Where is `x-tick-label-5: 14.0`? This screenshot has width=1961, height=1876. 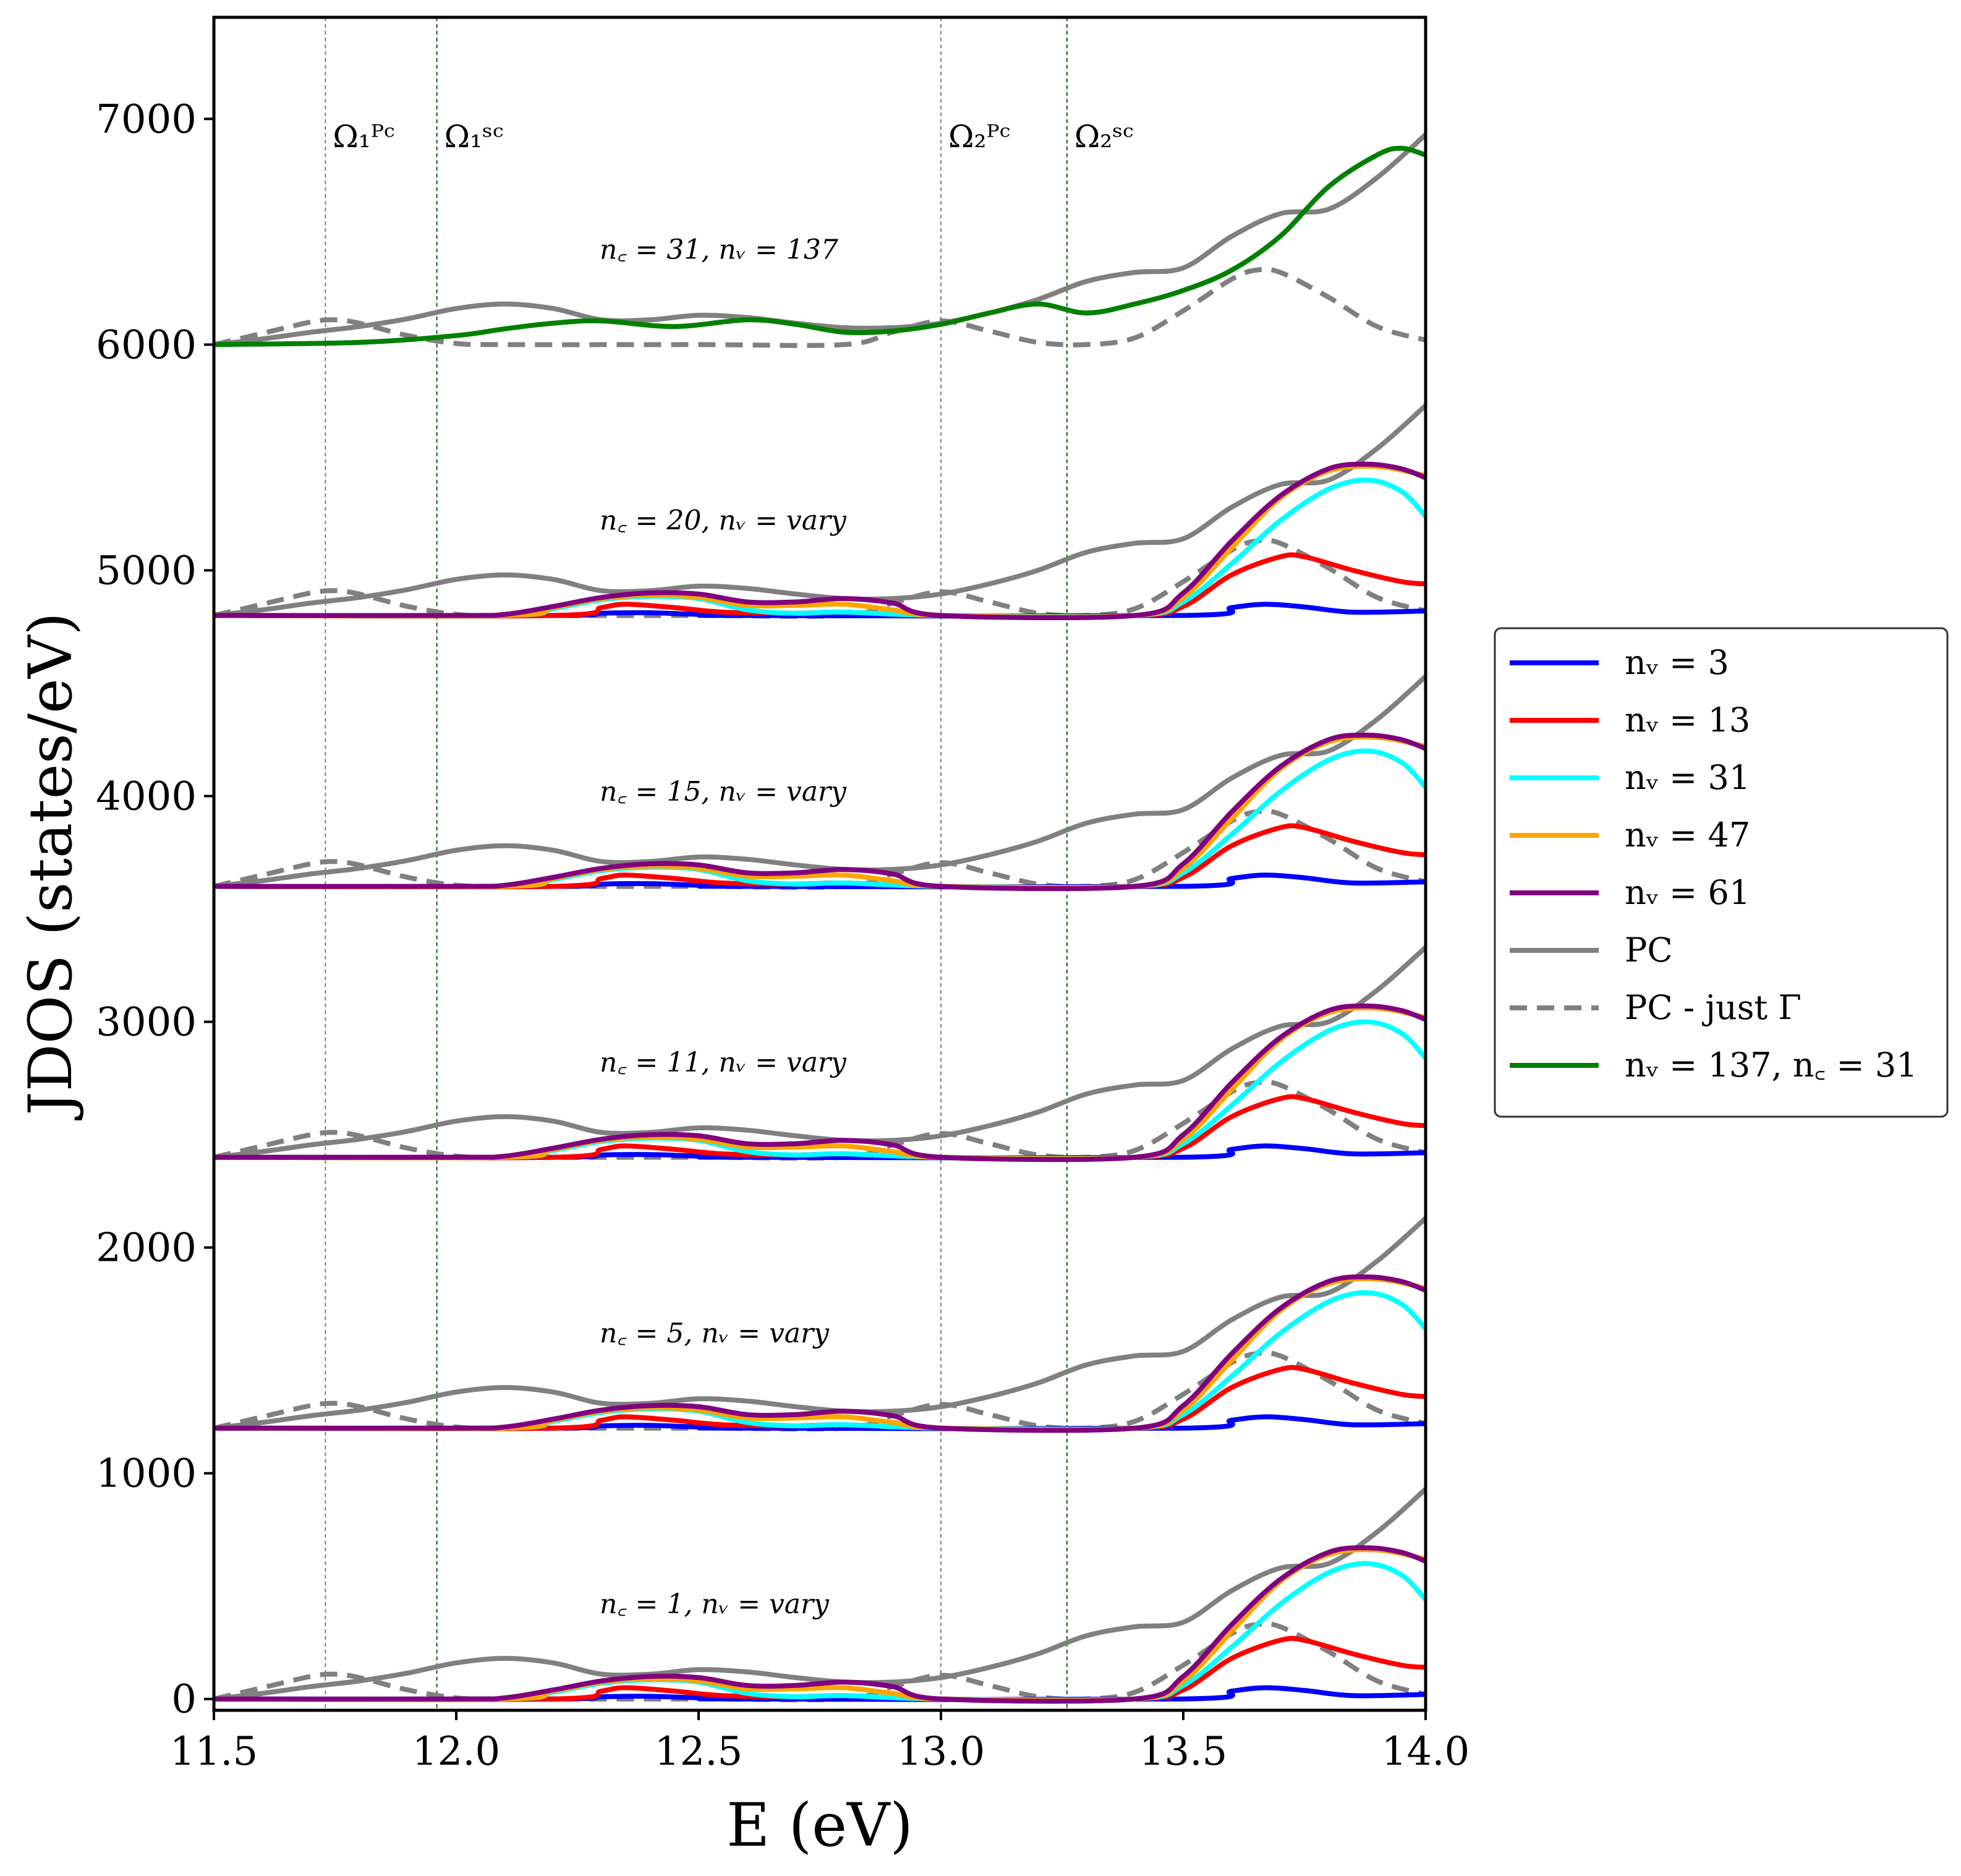 x-tick-label-5: 14.0 is located at coordinates (1426, 1752).